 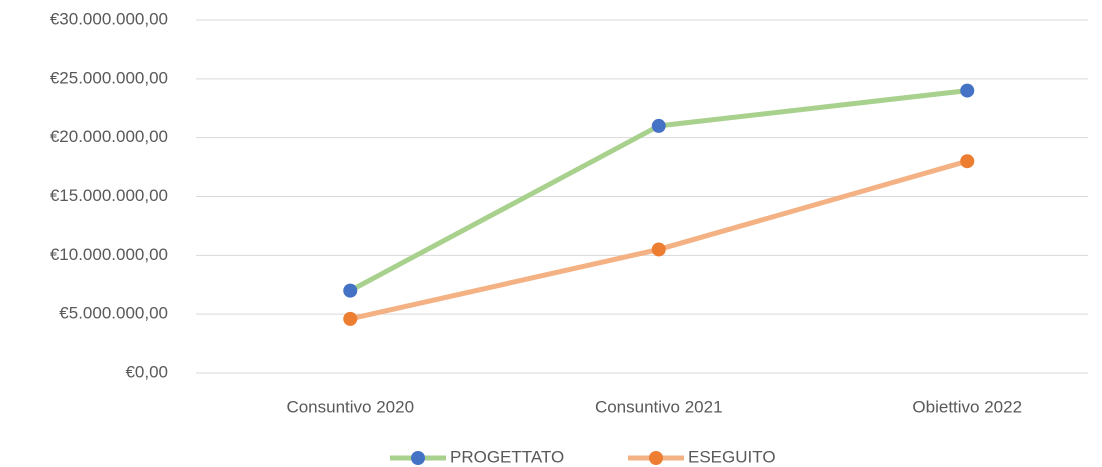 What do you see at coordinates (113, 313) in the screenshot?
I see `y-tick-label: €5.000.000,00` at bounding box center [113, 313].